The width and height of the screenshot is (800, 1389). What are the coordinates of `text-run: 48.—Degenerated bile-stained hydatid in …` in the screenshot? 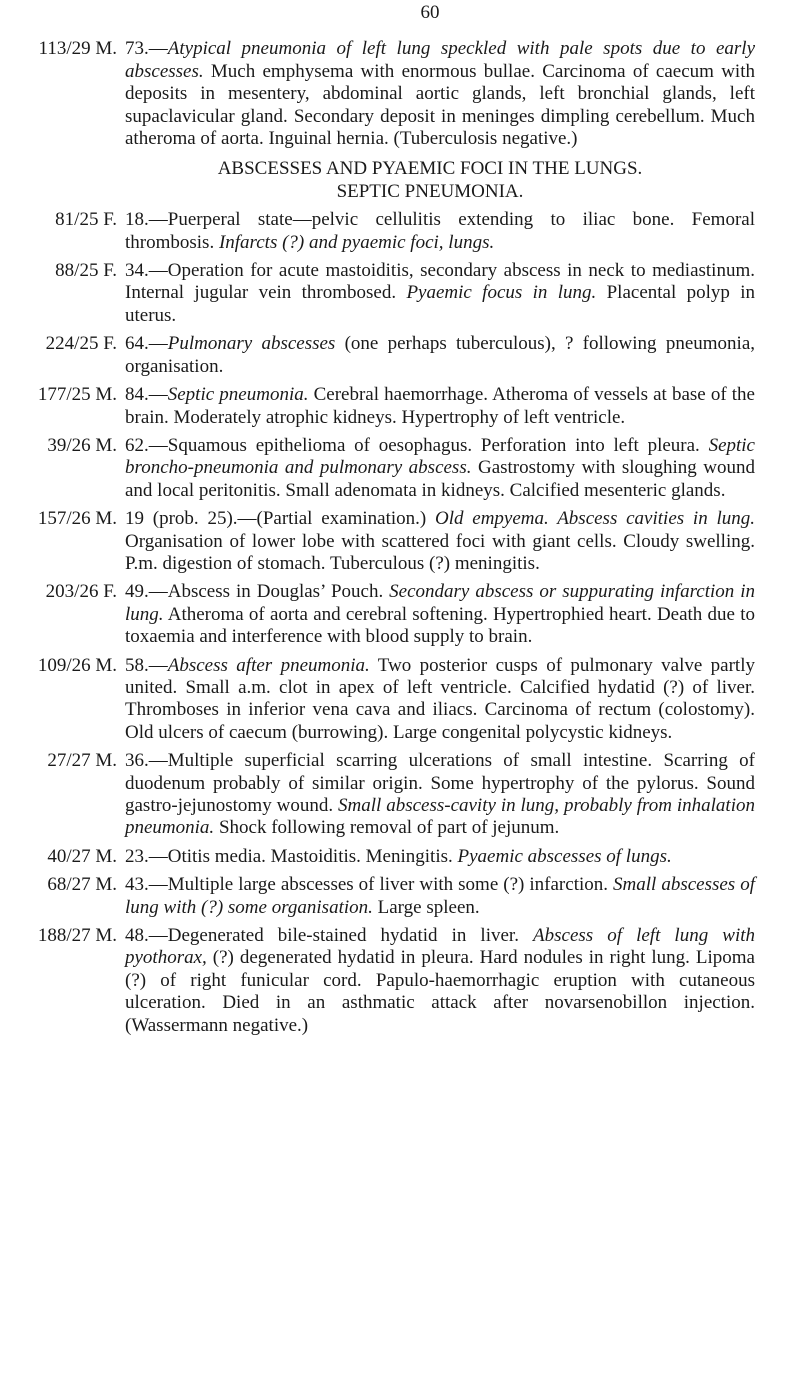 It's located at (329, 936).